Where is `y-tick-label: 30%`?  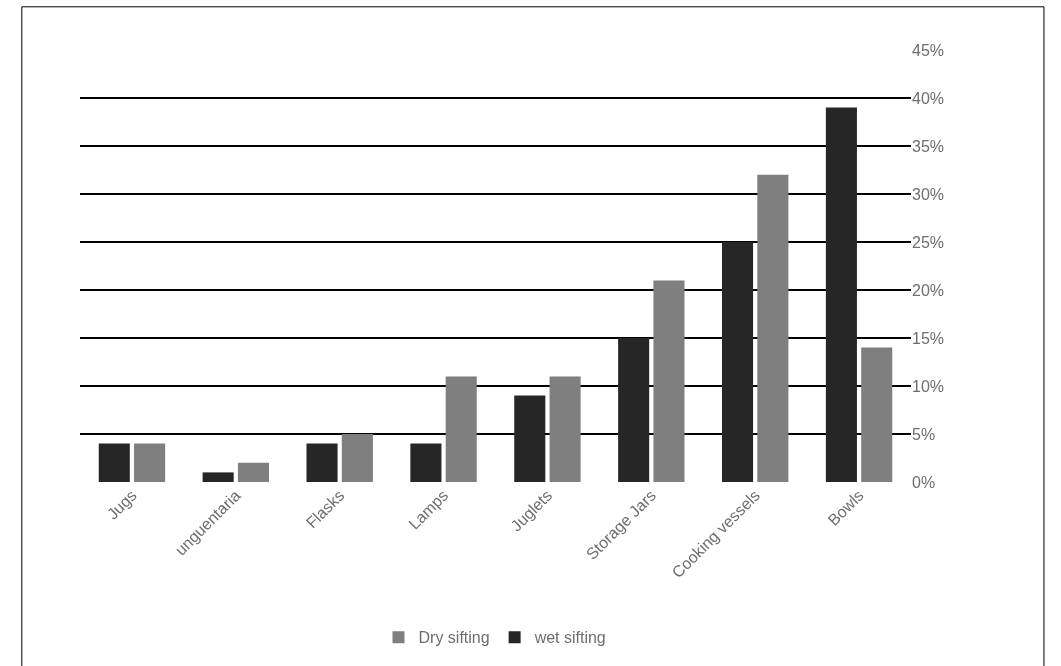 y-tick-label: 30% is located at coordinates (928, 194).